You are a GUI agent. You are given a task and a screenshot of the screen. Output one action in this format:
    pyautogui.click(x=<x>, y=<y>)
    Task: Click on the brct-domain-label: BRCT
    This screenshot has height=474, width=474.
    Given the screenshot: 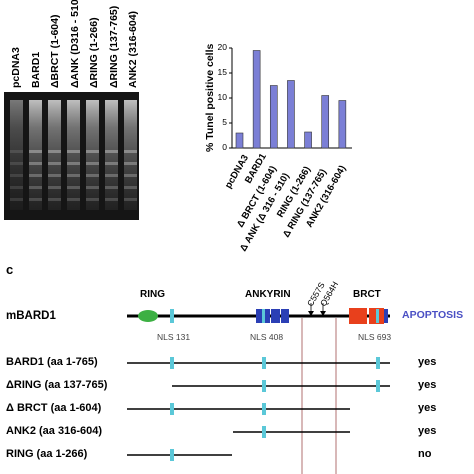 What is the action you would take?
    pyautogui.click(x=367, y=294)
    